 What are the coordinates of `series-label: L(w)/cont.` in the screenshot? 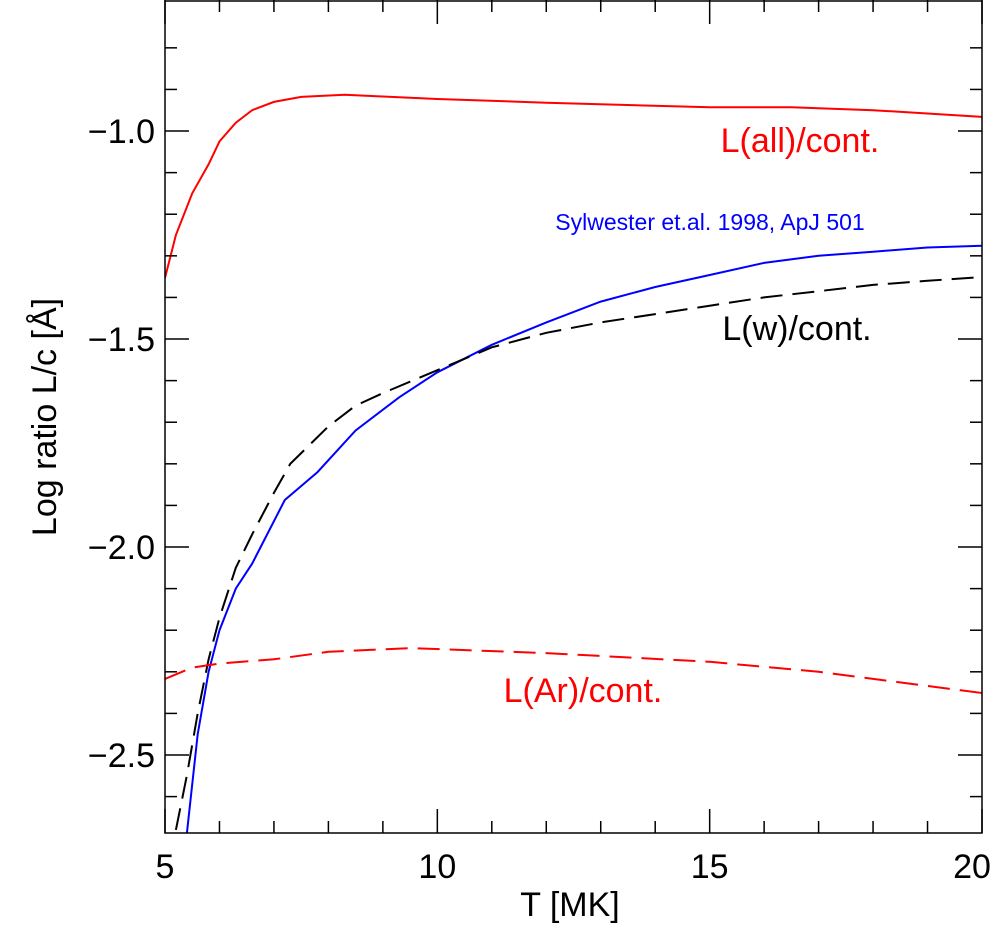 It's located at (796, 329).